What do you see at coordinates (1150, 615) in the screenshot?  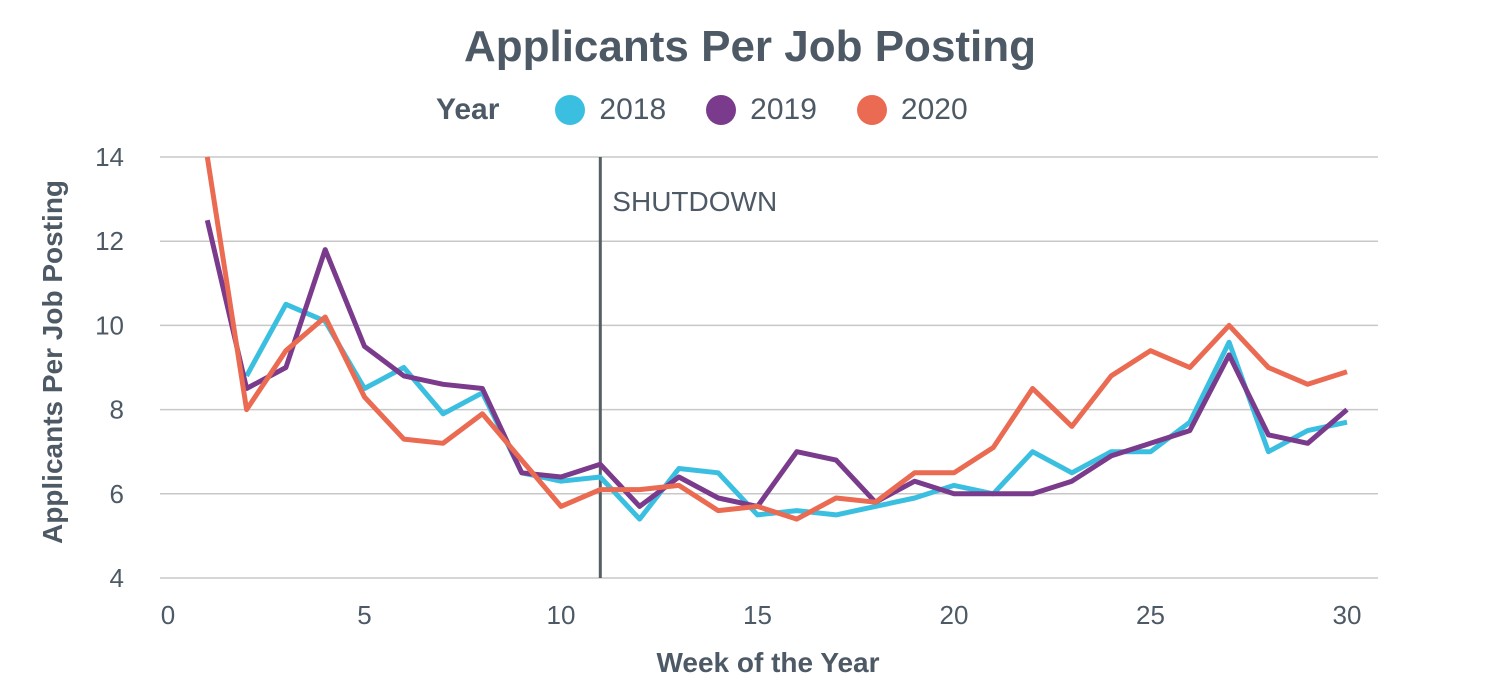 I see `x-tick-label-25: 25` at bounding box center [1150, 615].